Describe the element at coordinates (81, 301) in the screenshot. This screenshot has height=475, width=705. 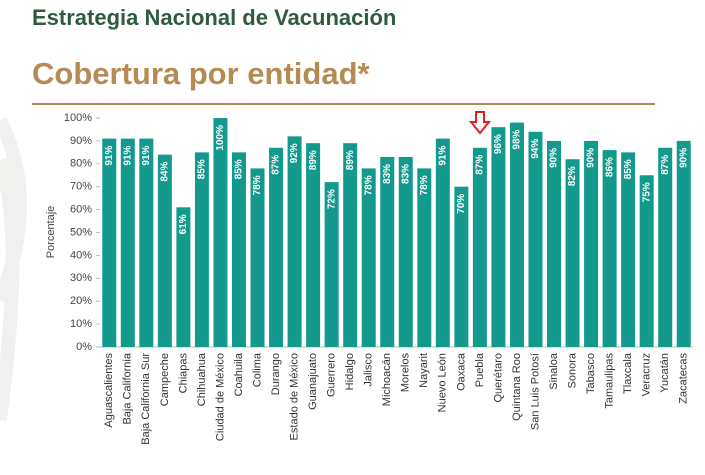
I see `y-tick-label: 20%` at that location.